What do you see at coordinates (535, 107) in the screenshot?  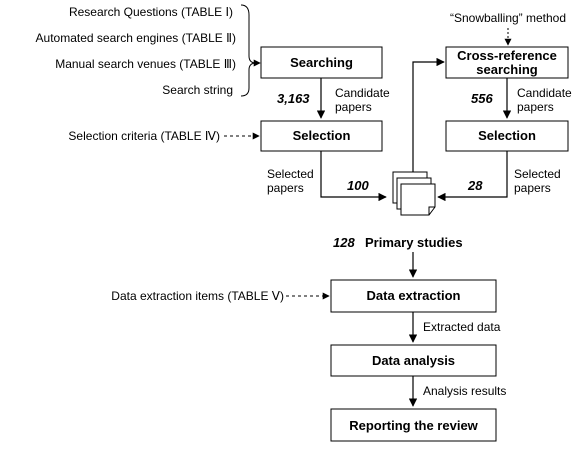 I see `candidate-label-right-2: papers` at bounding box center [535, 107].